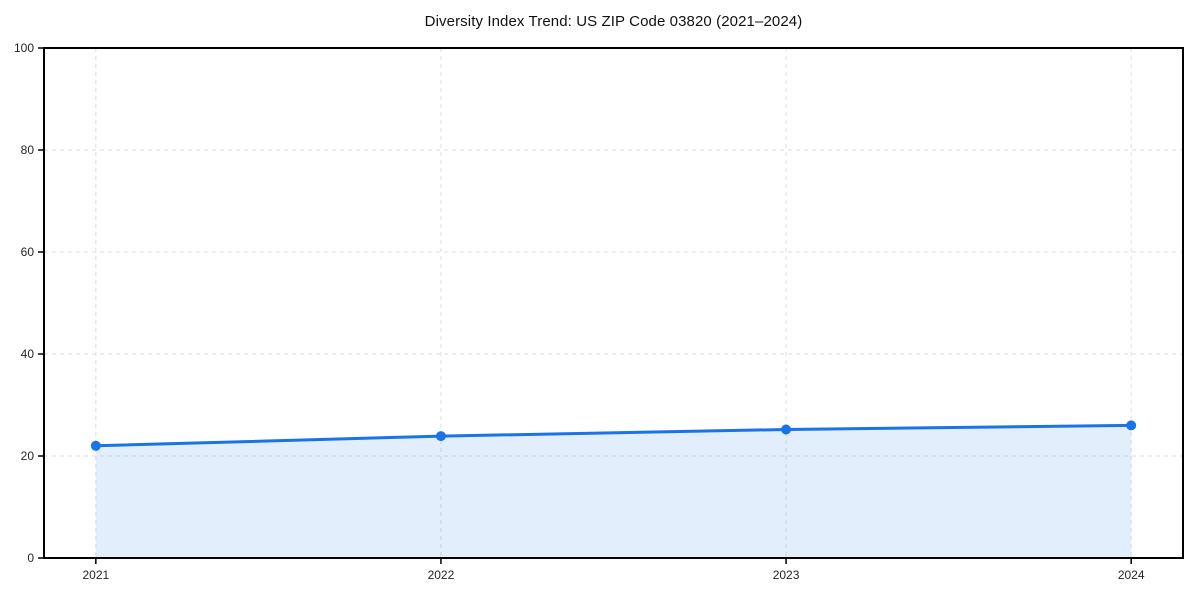 The image size is (1200, 600). I want to click on y-axis-tick-label: 80, so click(28, 150).